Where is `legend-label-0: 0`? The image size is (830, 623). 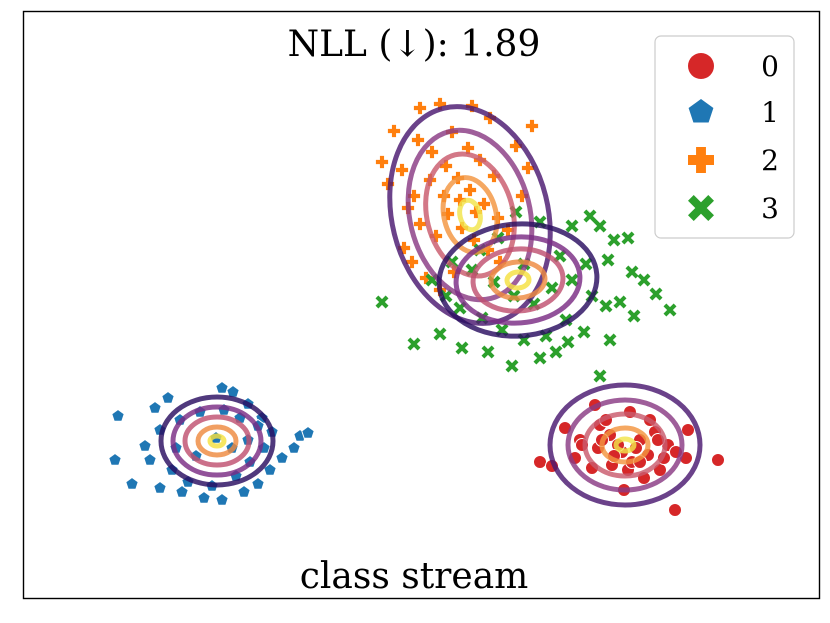 legend-label-0: 0 is located at coordinates (770, 66).